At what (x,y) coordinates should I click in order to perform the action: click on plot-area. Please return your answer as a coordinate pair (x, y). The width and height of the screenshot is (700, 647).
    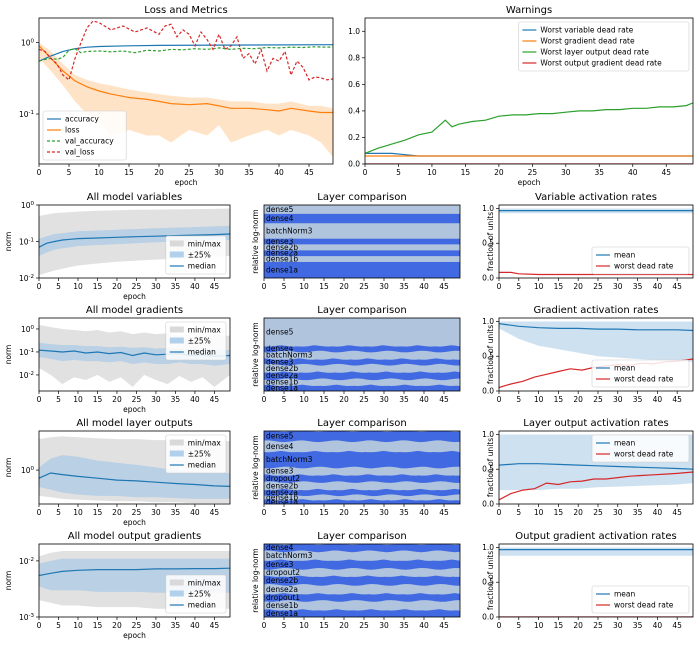
    Looking at the image, I should click on (529, 133).